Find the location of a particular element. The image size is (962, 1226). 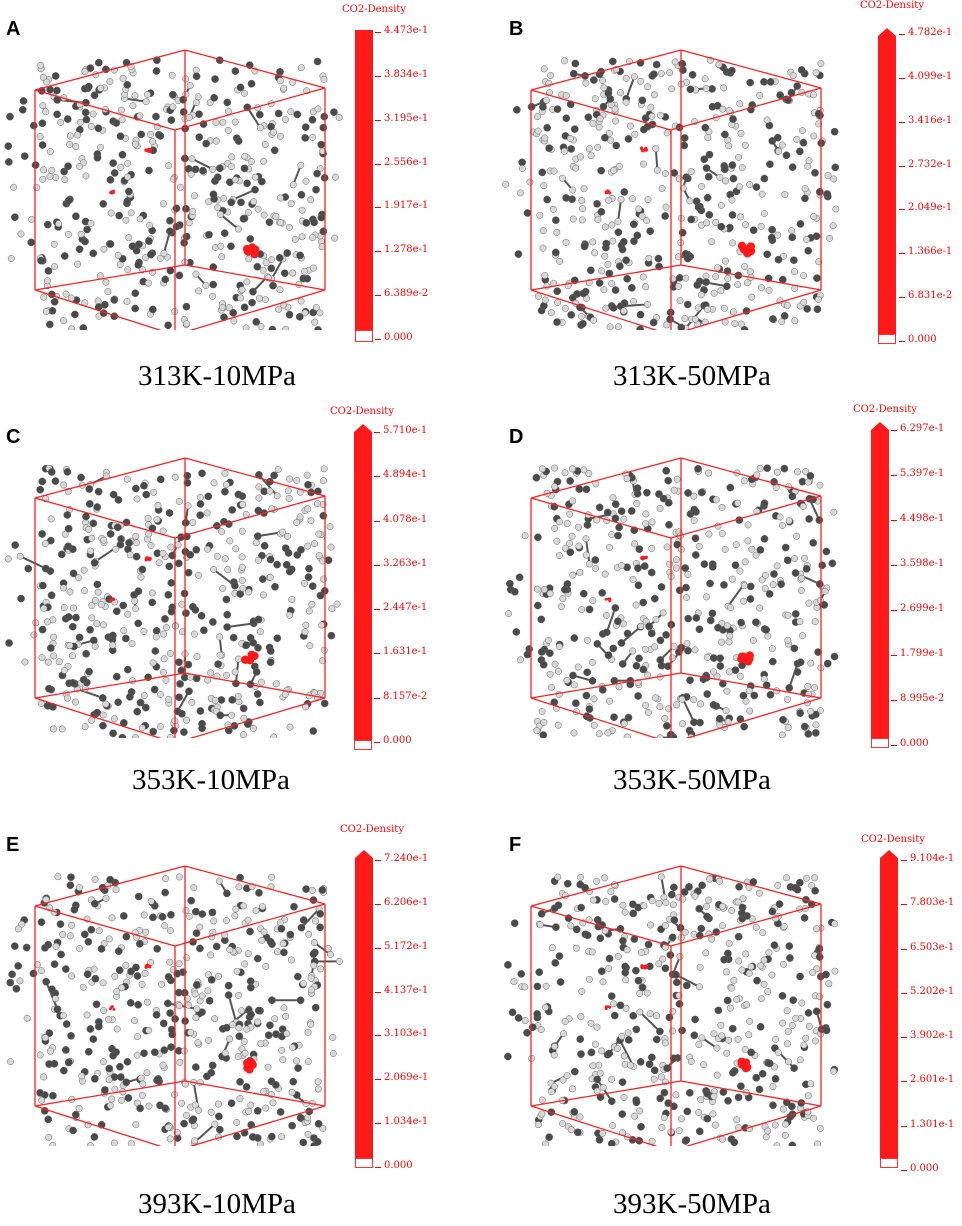

colorbar-tick-label: 4.078e-1 is located at coordinates (405, 519).